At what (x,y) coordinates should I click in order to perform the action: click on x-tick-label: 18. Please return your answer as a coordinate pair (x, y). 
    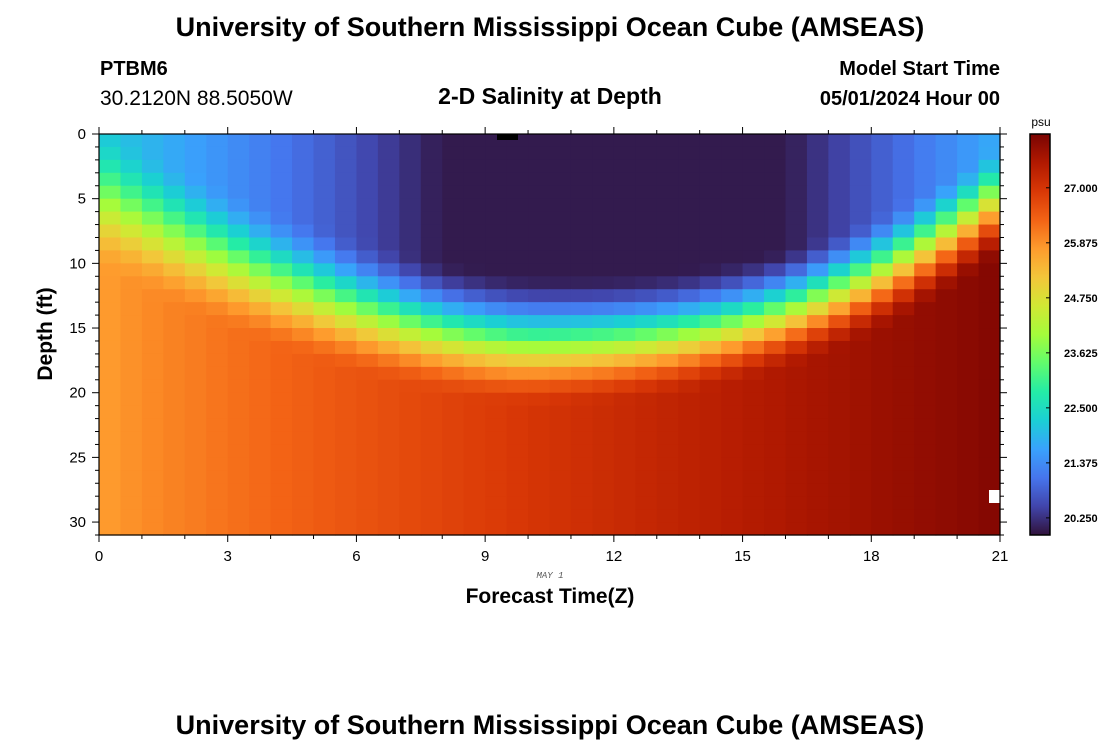
    Looking at the image, I should click on (871, 556).